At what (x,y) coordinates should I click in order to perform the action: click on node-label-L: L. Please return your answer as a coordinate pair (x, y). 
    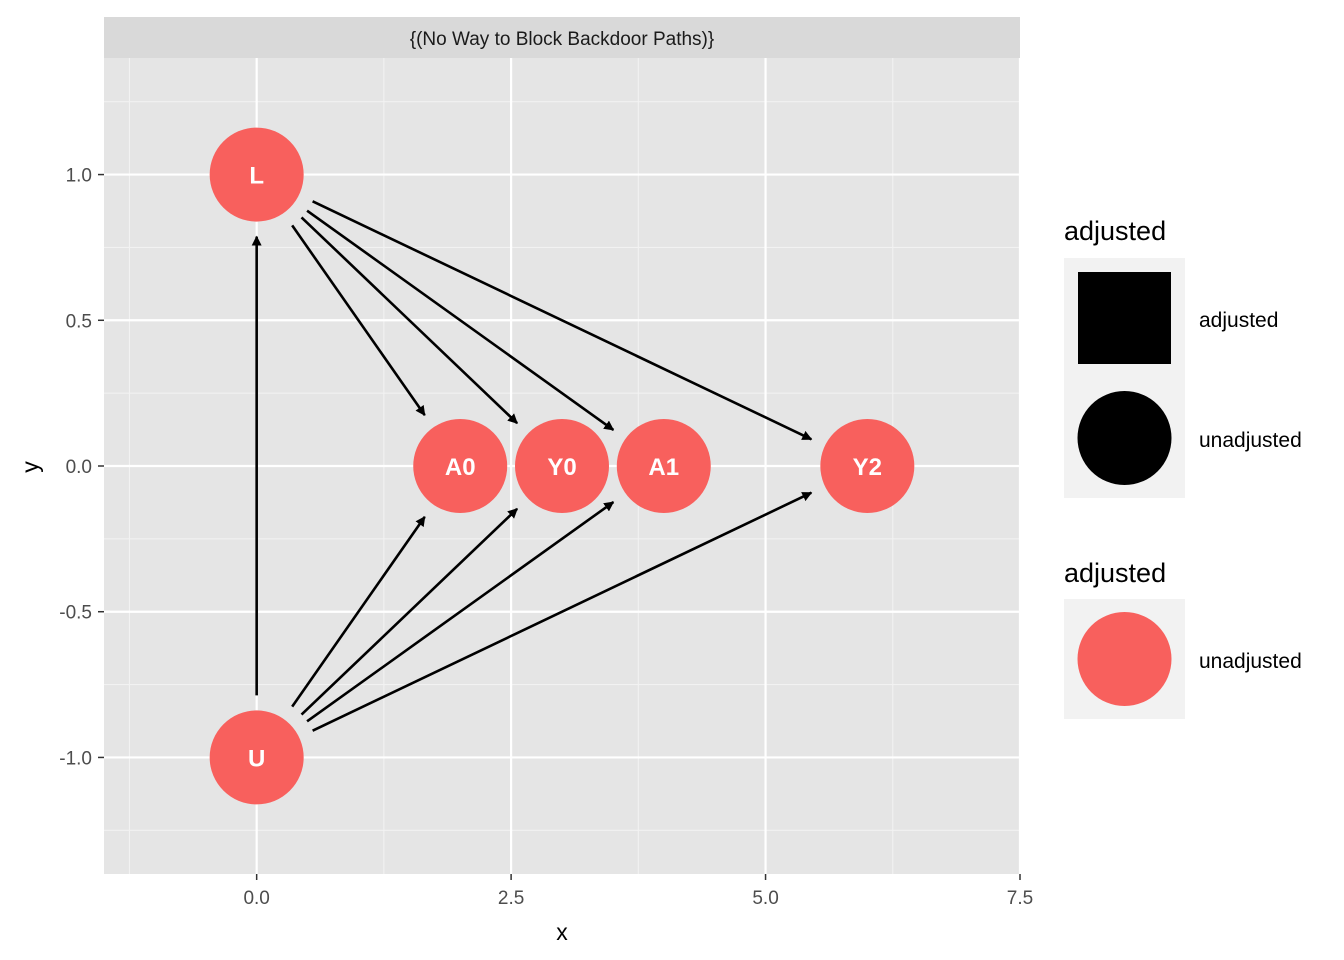
    Looking at the image, I should click on (256, 176).